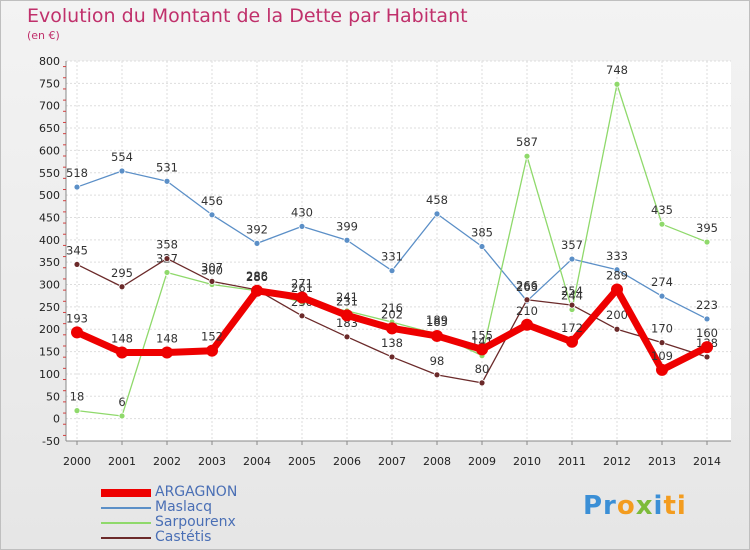 The height and width of the screenshot is (550, 750). Describe the element at coordinates (527, 142) in the screenshot. I see `data-label: 587` at that location.